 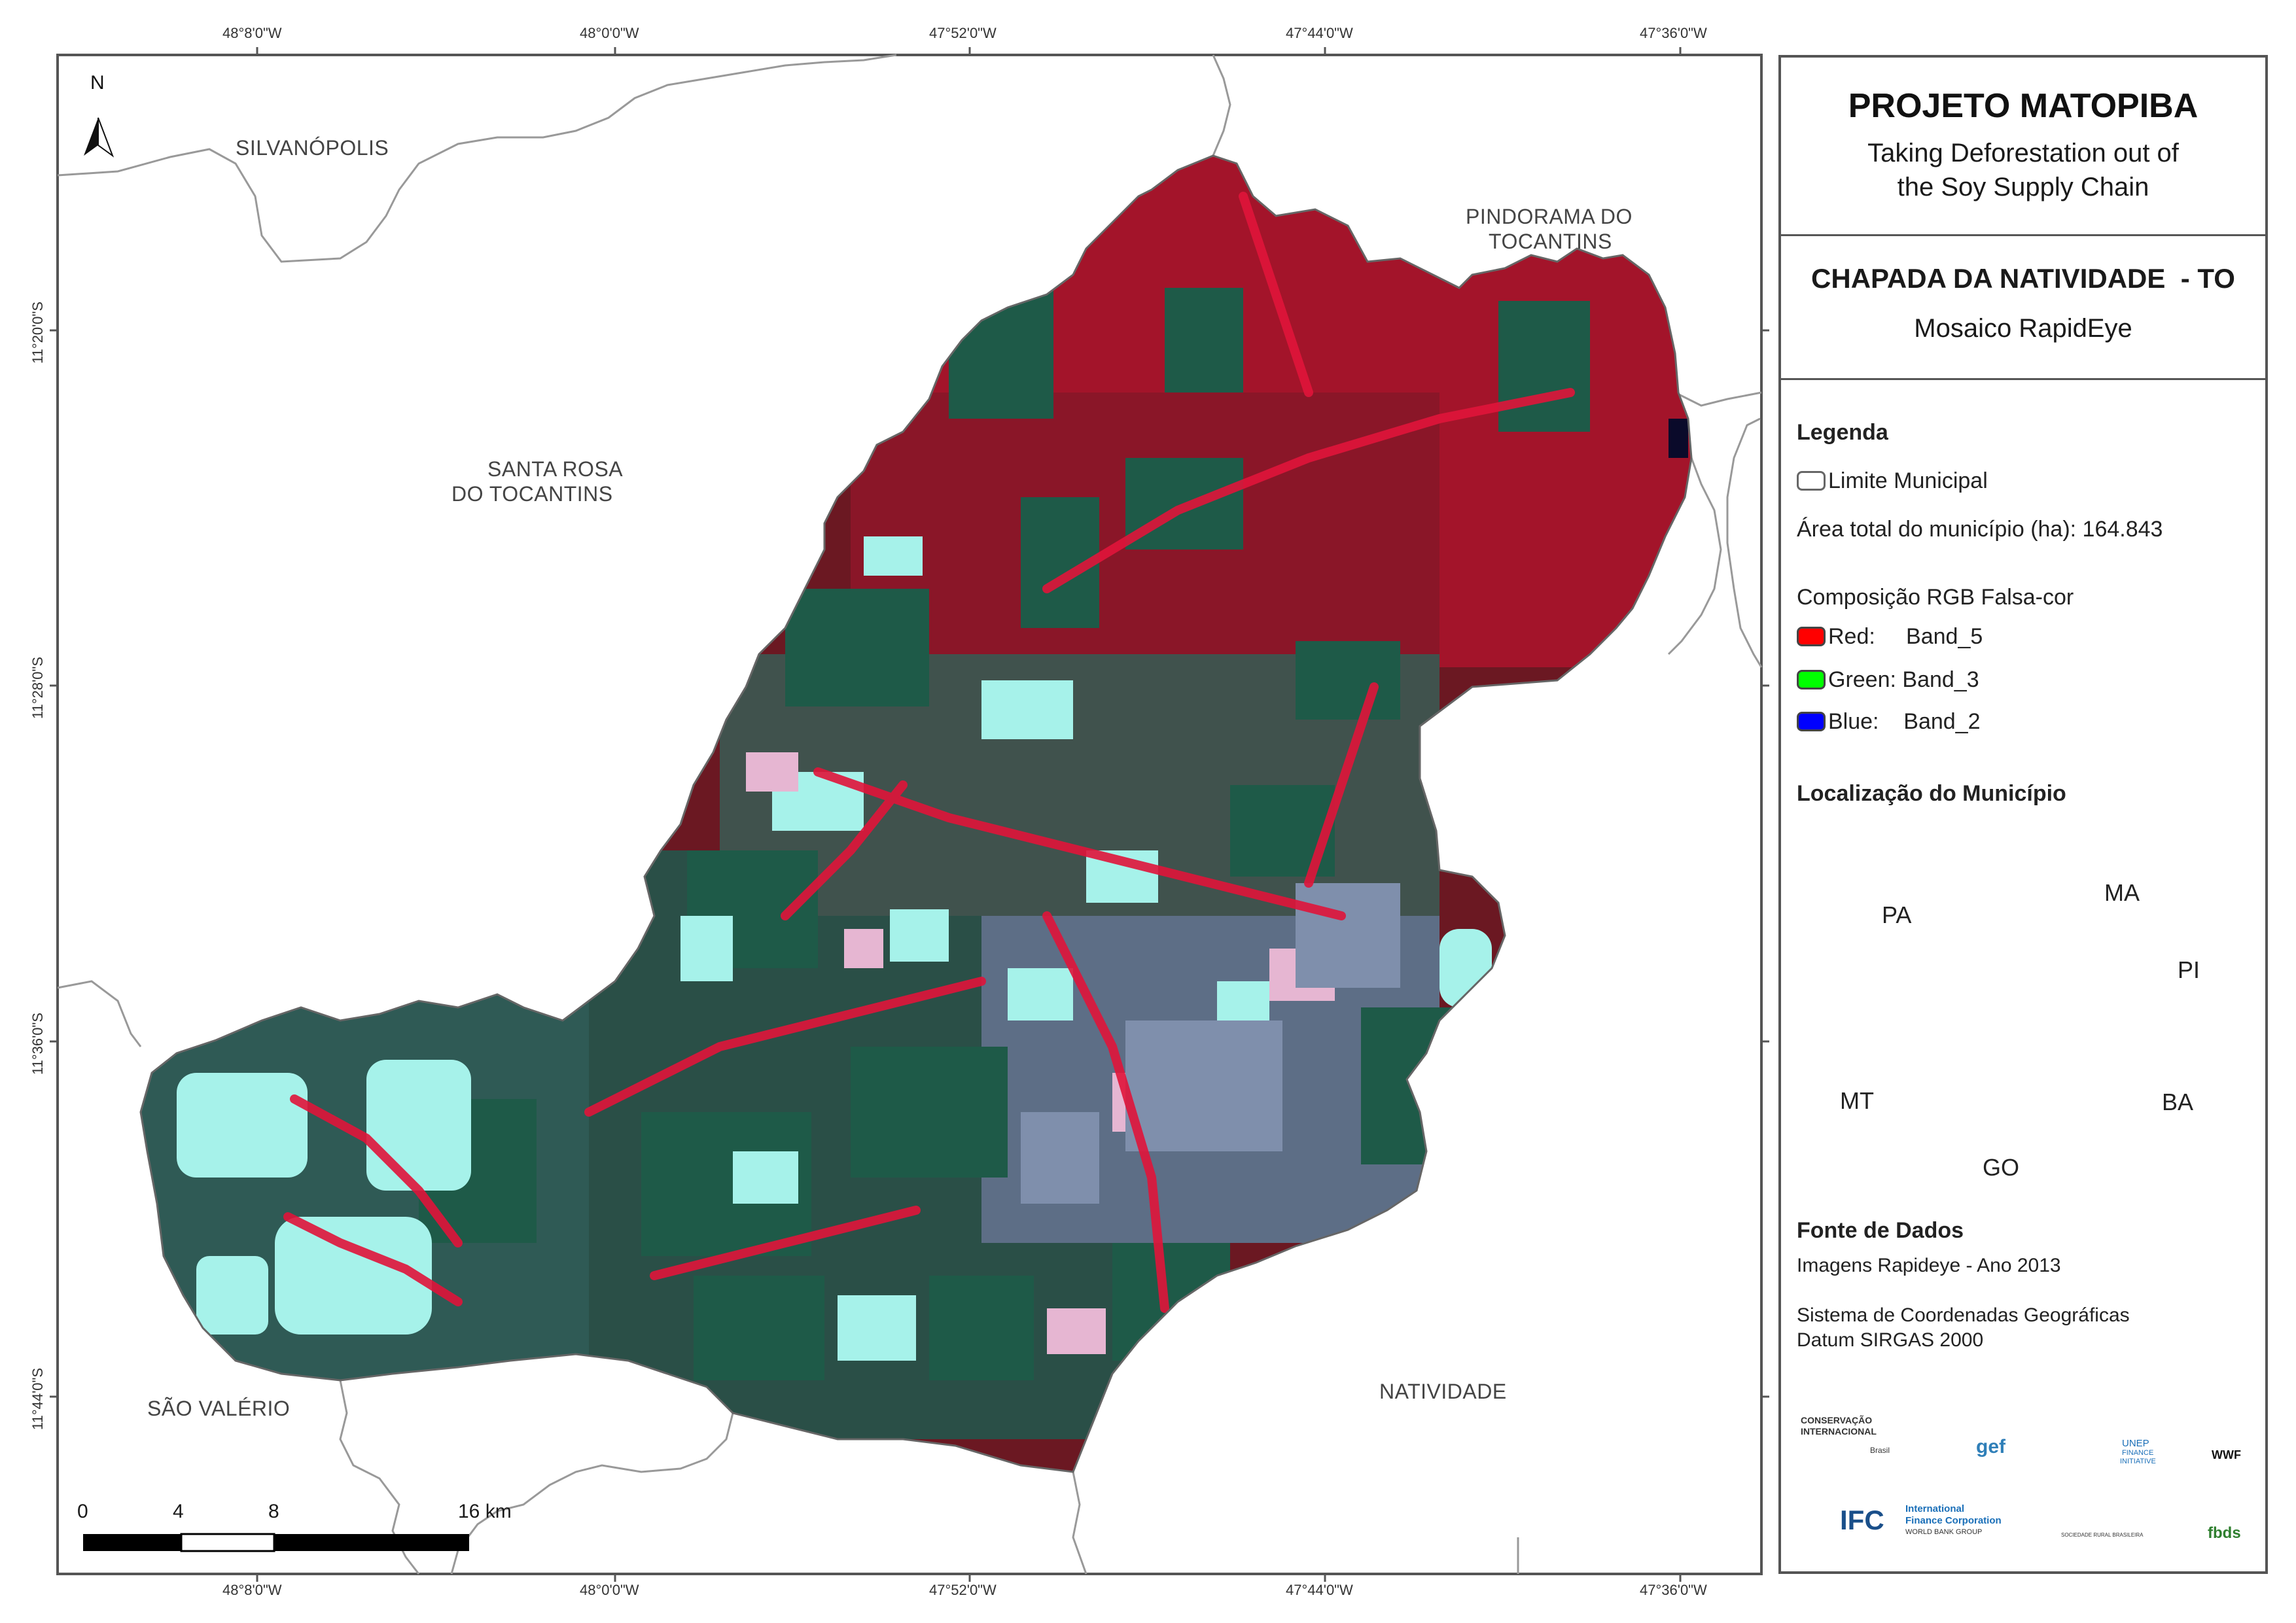 What do you see at coordinates (1812, 679) in the screenshot?
I see `green-band-swatch` at bounding box center [1812, 679].